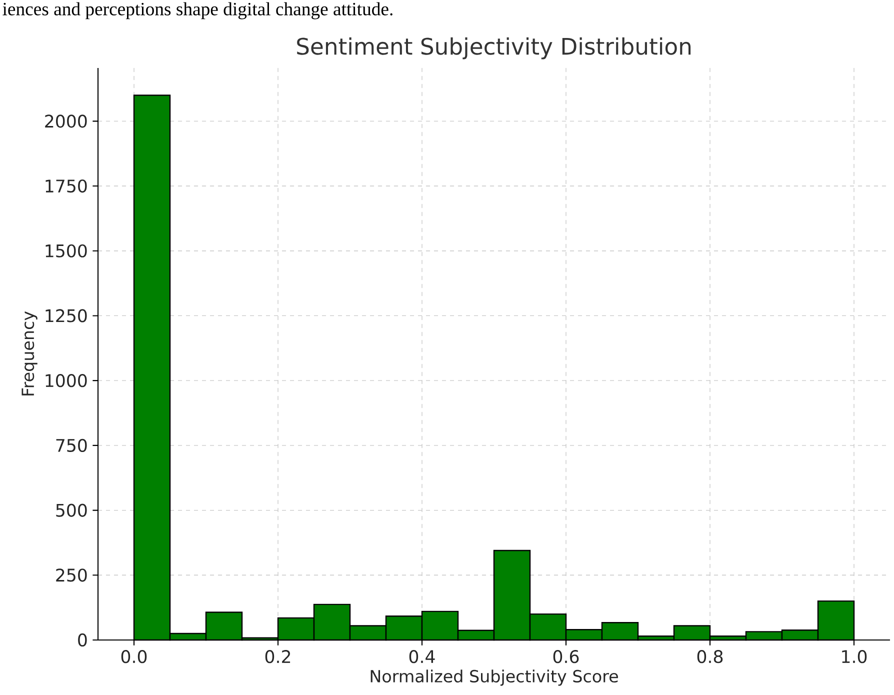  What do you see at coordinates (71, 575) in the screenshot?
I see `y-tick-label: 250` at bounding box center [71, 575].